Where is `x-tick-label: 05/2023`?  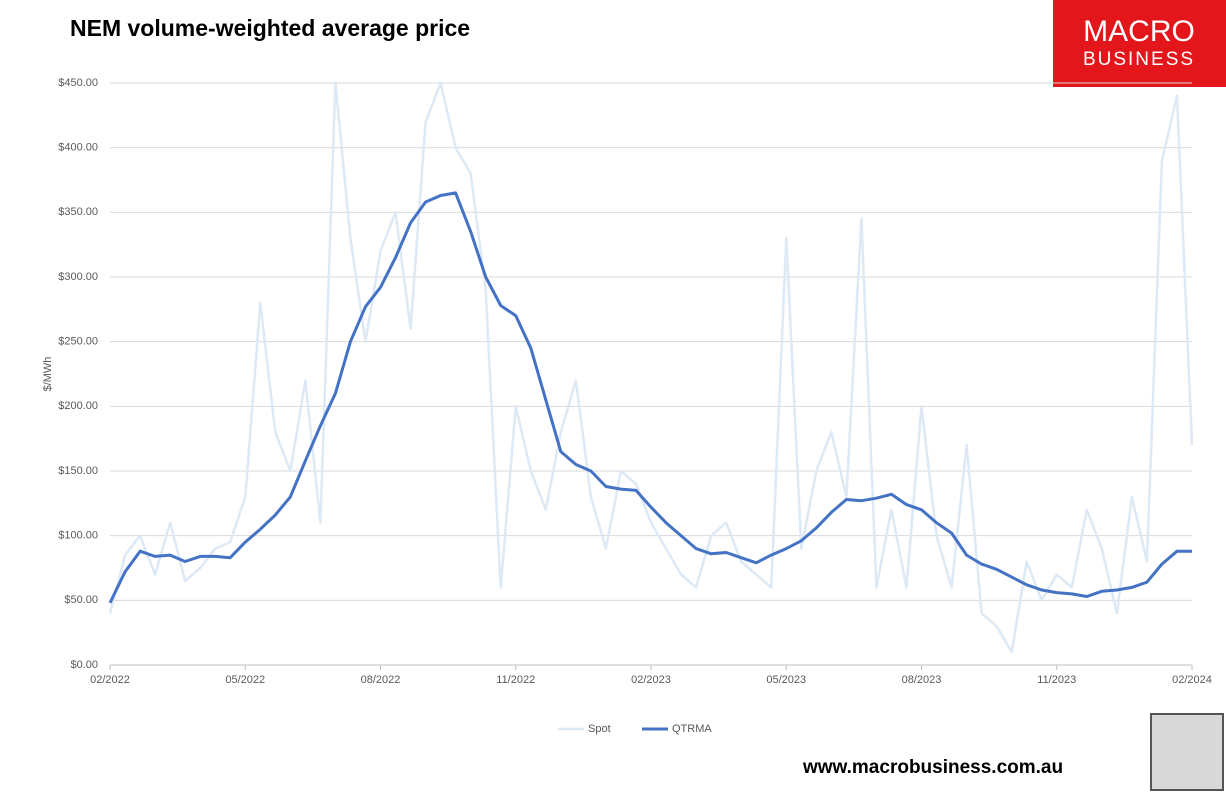
x-tick-label: 05/2023 is located at coordinates (786, 680).